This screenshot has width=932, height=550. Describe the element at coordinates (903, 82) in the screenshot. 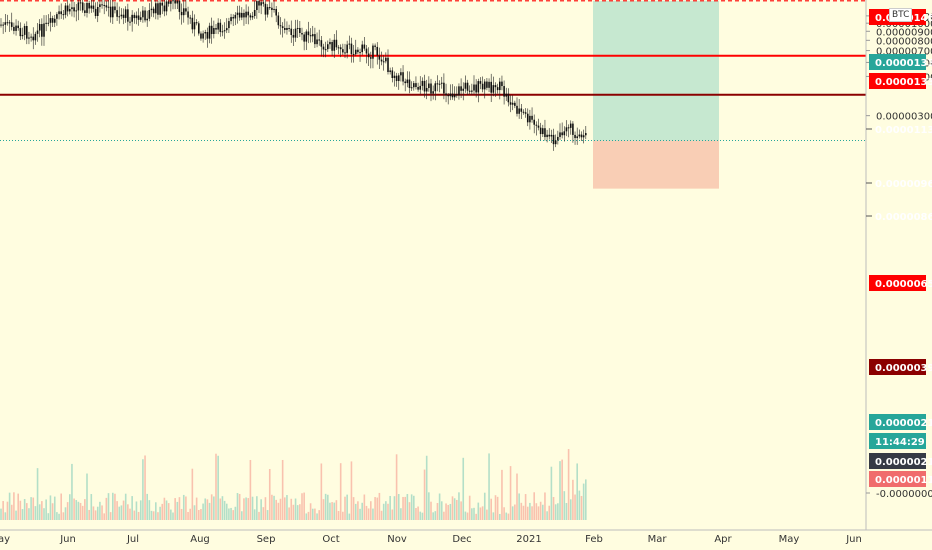

I see `price-tag-label: 0.00001336` at that location.